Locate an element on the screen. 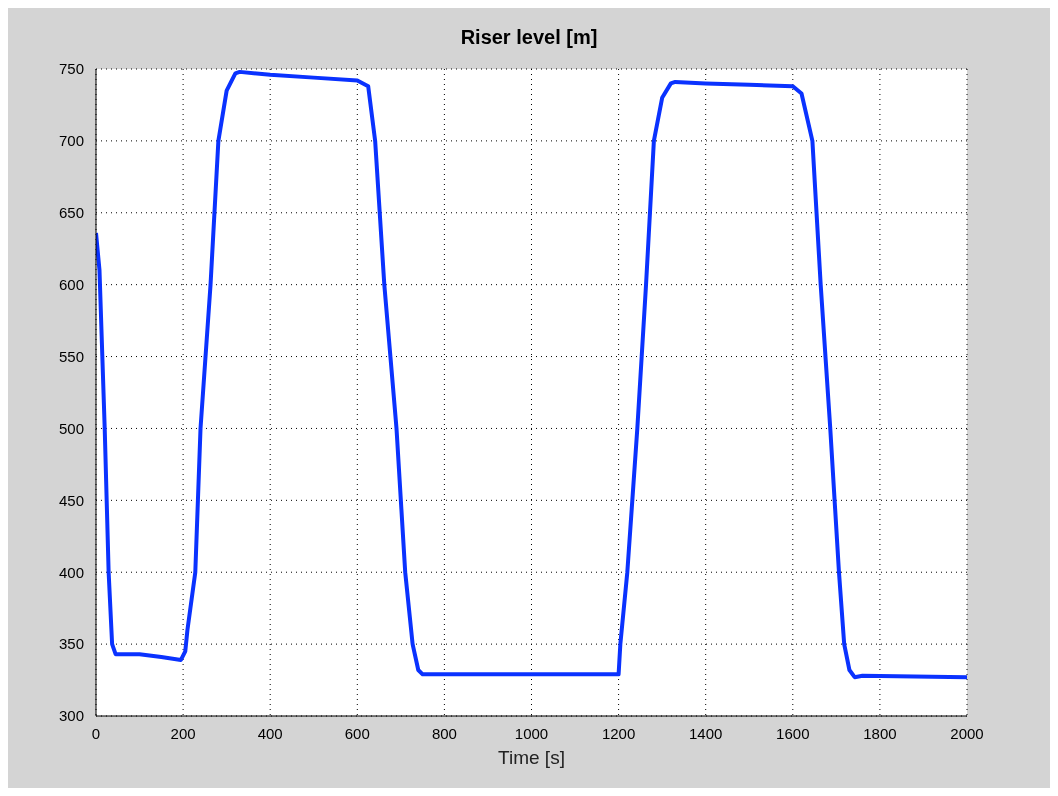 This screenshot has height=796, width=1058. x-tick-label: 400 is located at coordinates (270, 733).